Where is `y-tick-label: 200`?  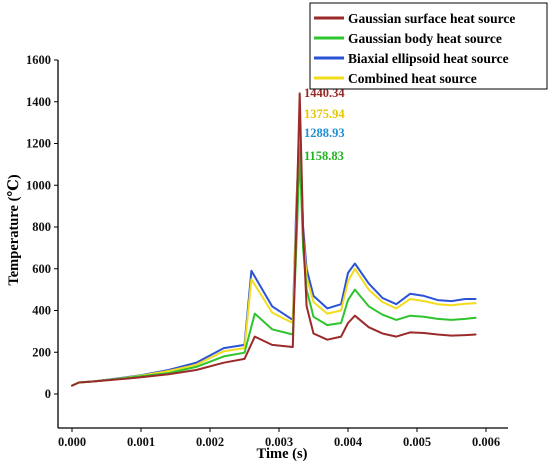 y-tick-label: 200 is located at coordinates (41, 352).